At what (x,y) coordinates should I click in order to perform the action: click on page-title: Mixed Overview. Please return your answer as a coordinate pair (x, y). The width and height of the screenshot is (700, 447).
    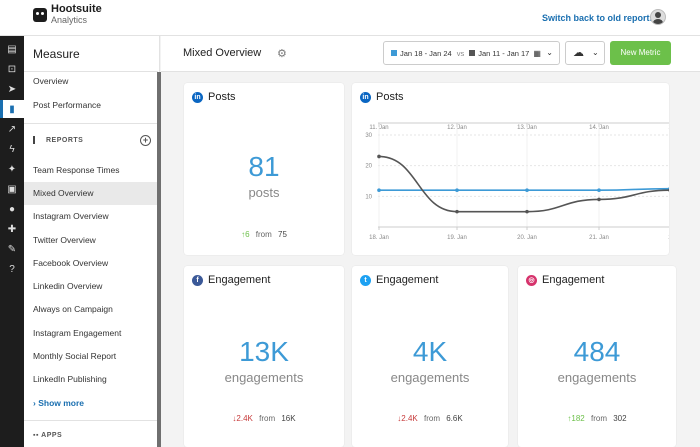
    Looking at the image, I should click on (222, 53).